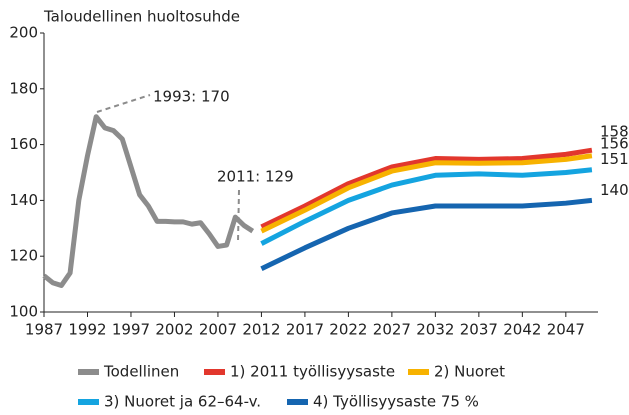 This screenshot has height=415, width=629. Describe the element at coordinates (435, 330) in the screenshot. I see `x-tick-label: 2032` at that location.